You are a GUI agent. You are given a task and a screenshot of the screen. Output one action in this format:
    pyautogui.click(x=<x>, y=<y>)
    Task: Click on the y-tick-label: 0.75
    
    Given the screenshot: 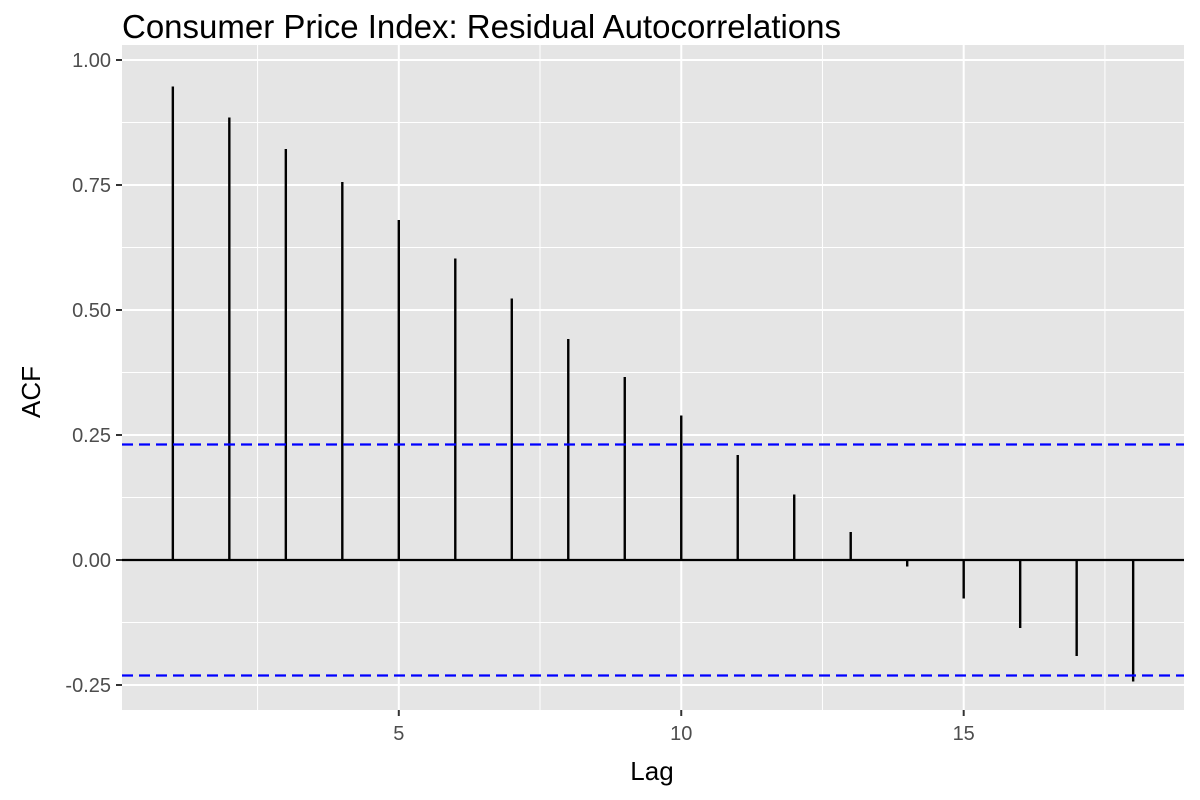 What is the action you would take?
    pyautogui.click(x=91, y=186)
    